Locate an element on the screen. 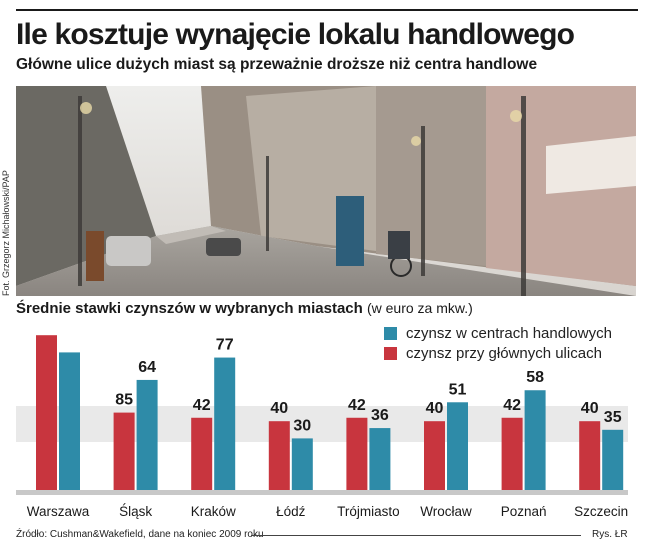 The image size is (650, 549). data-label-mall-6: 58 is located at coordinates (535, 377).